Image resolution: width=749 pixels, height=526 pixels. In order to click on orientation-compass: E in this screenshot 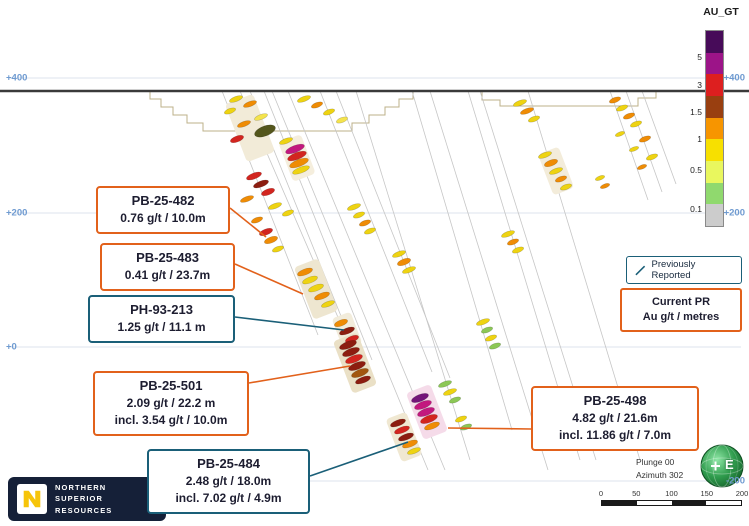, I will do `click(722, 466)`.